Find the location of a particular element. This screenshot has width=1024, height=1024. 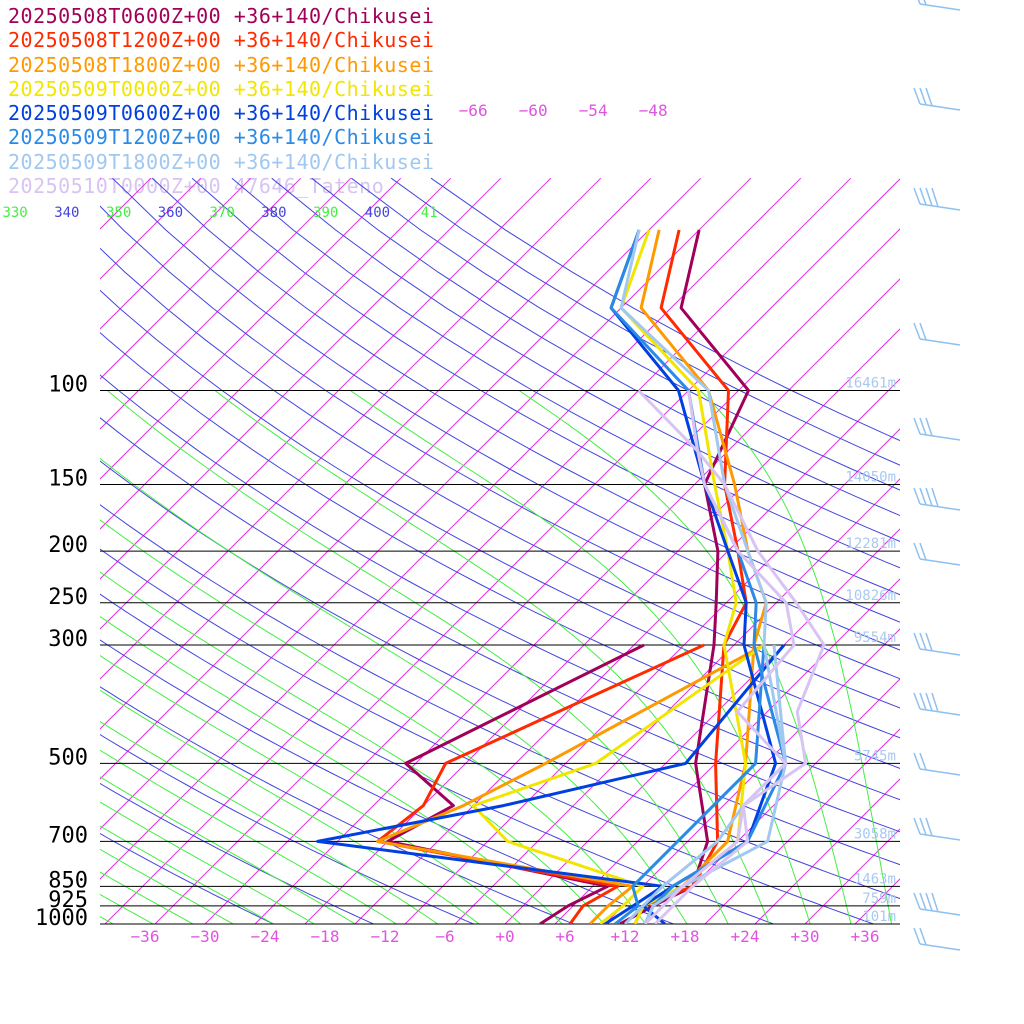

top-temperature-label: −54 is located at coordinates (593, 110).